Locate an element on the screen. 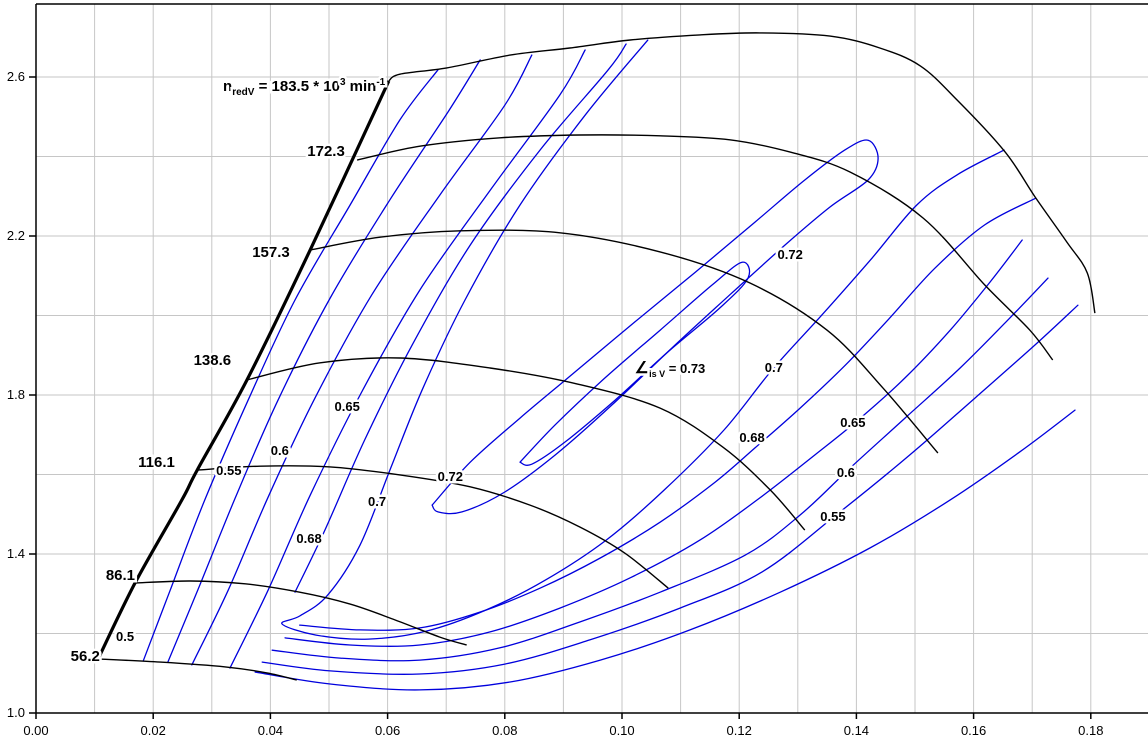 This screenshot has height=741, width=1148. y-tick-label: 2.6 is located at coordinates (16, 76).